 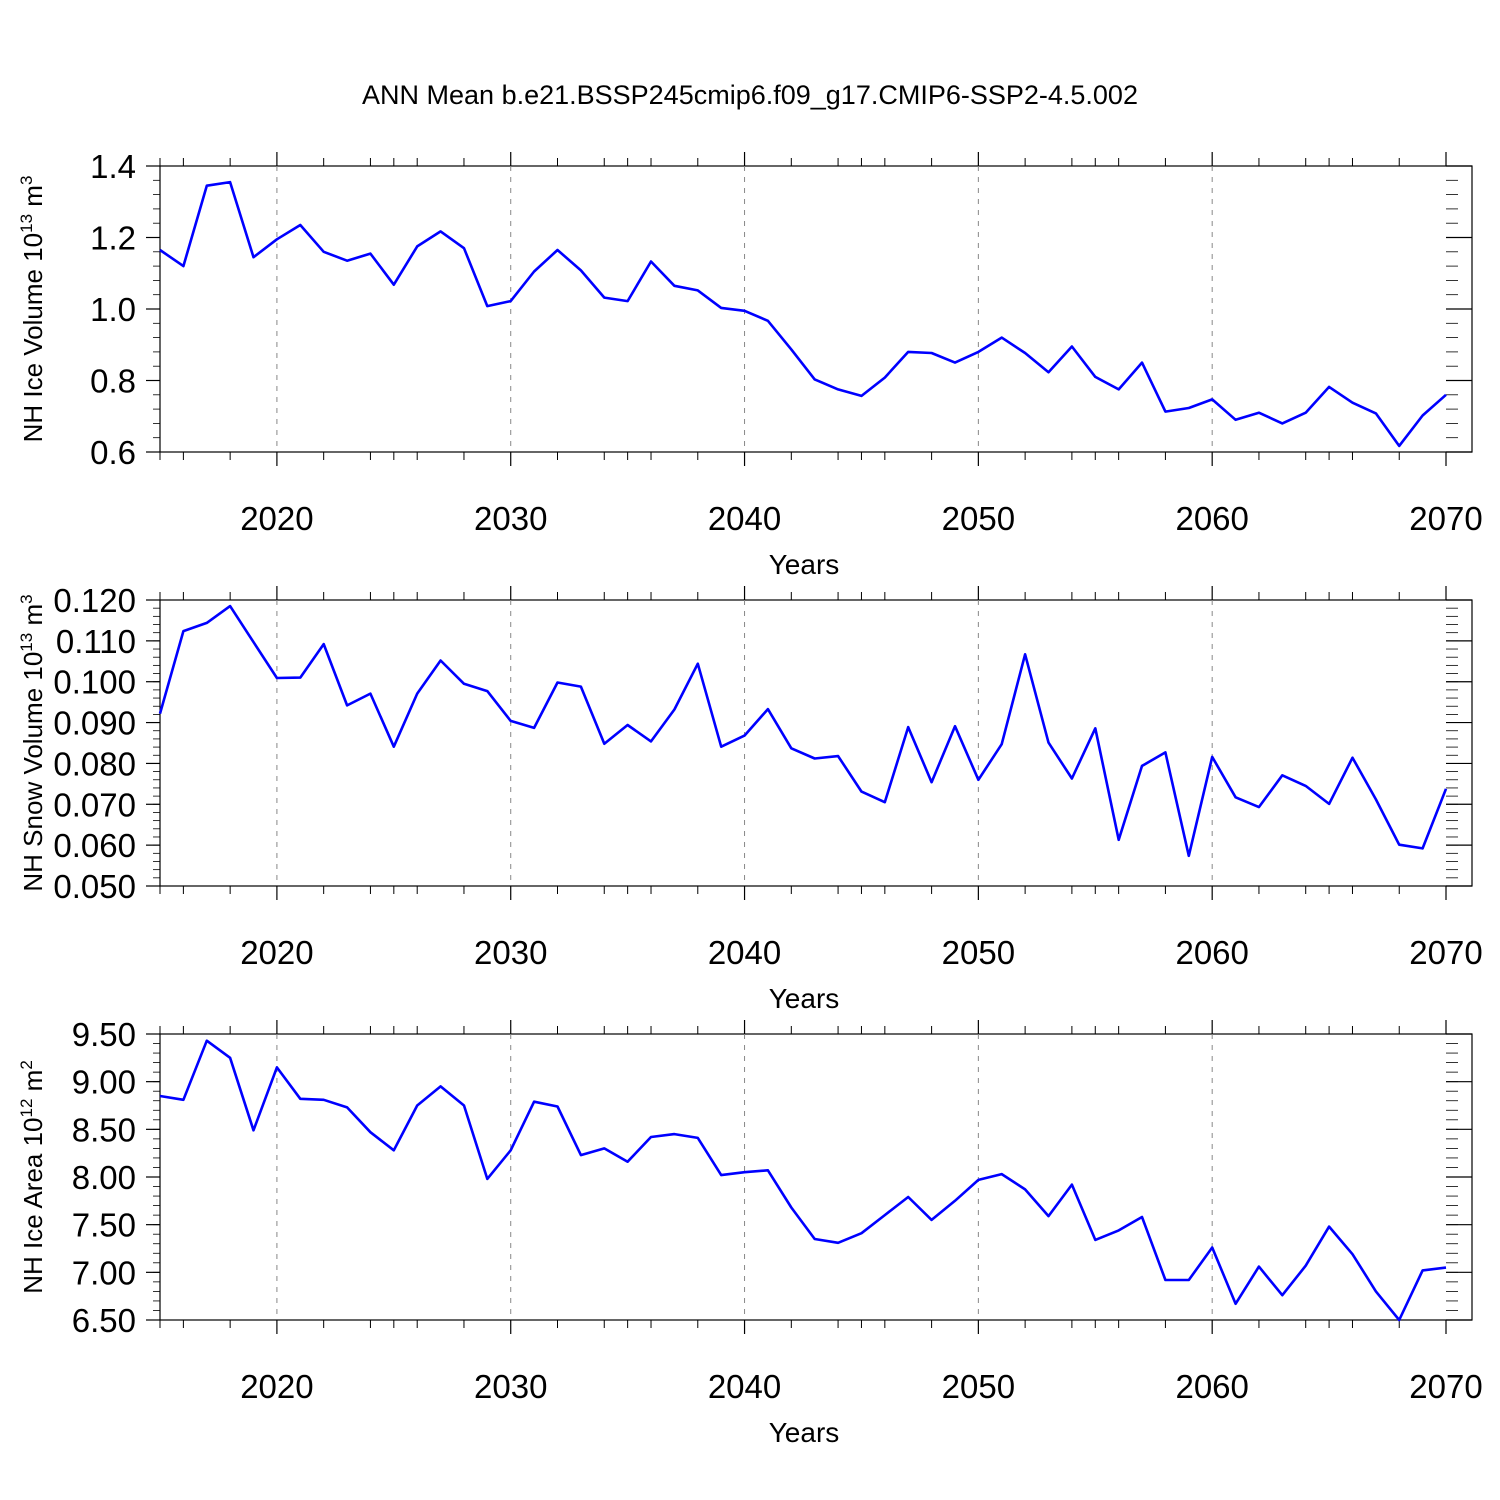 What do you see at coordinates (26, 1064) in the screenshot?
I see `y-axis-label-part: 2` at bounding box center [26, 1064].